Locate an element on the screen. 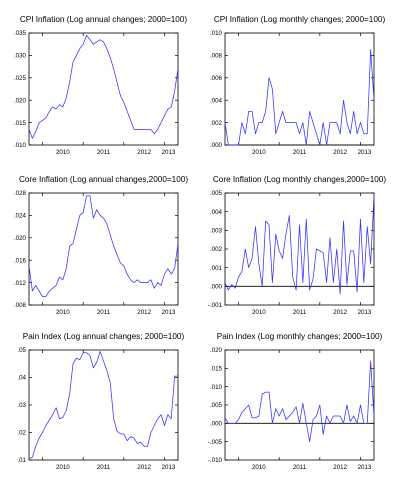  y-tick-label: .01 is located at coordinates (21, 460).